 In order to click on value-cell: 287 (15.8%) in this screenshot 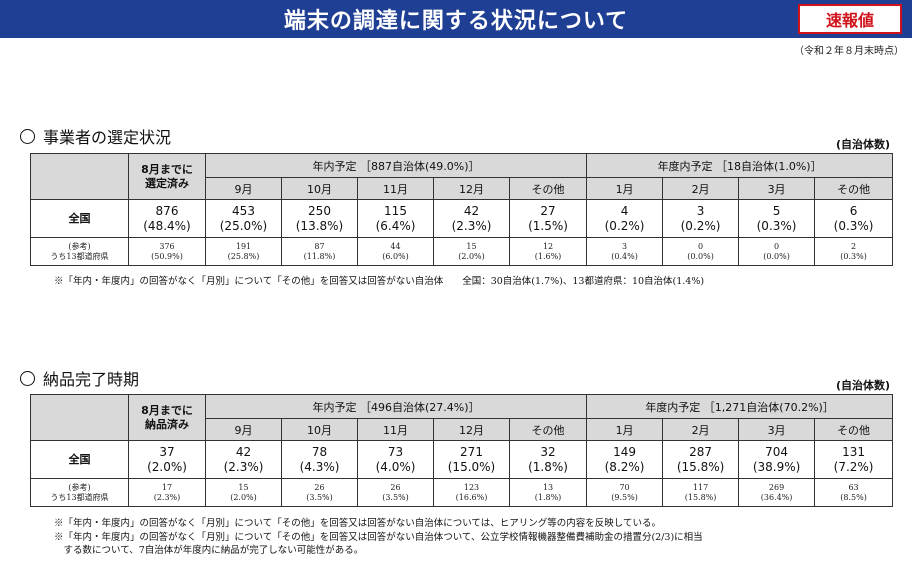, I will do `click(701, 459)`.